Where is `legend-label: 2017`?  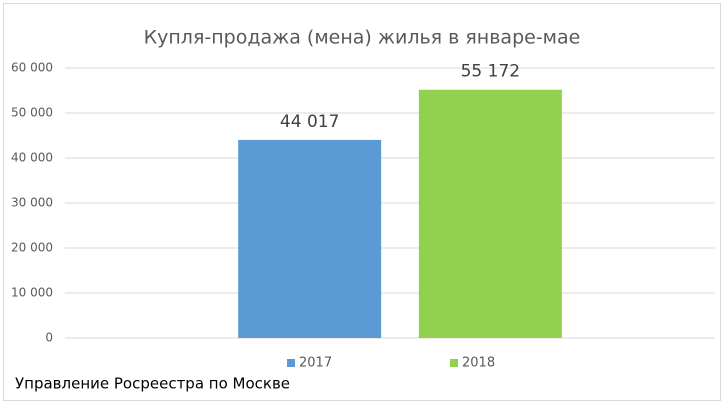 legend-label: 2017 is located at coordinates (315, 363).